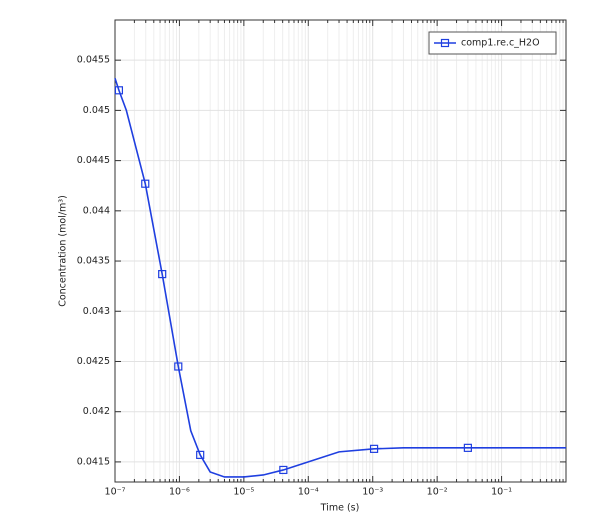 The height and width of the screenshot is (523, 613). Describe the element at coordinates (445, 43) in the screenshot. I see `legend-marker` at that location.